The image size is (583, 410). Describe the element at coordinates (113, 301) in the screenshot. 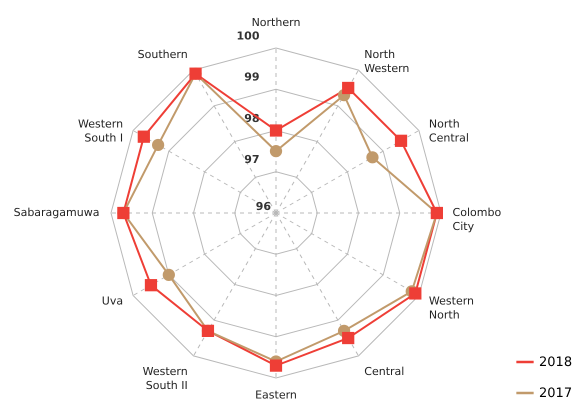

I see `spoke-label: Uva` at that location.